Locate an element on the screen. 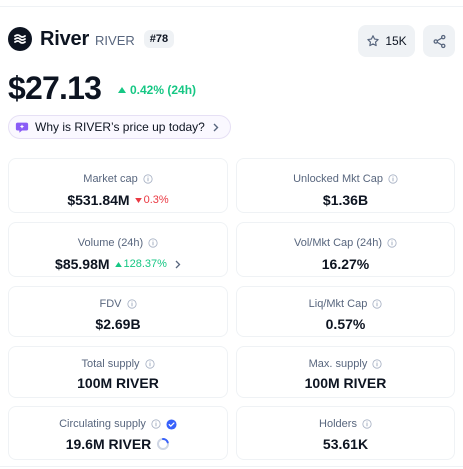 This screenshot has height=469, width=463. why-price-up-button: Why is RIVER’s price up today? is located at coordinates (119, 127).